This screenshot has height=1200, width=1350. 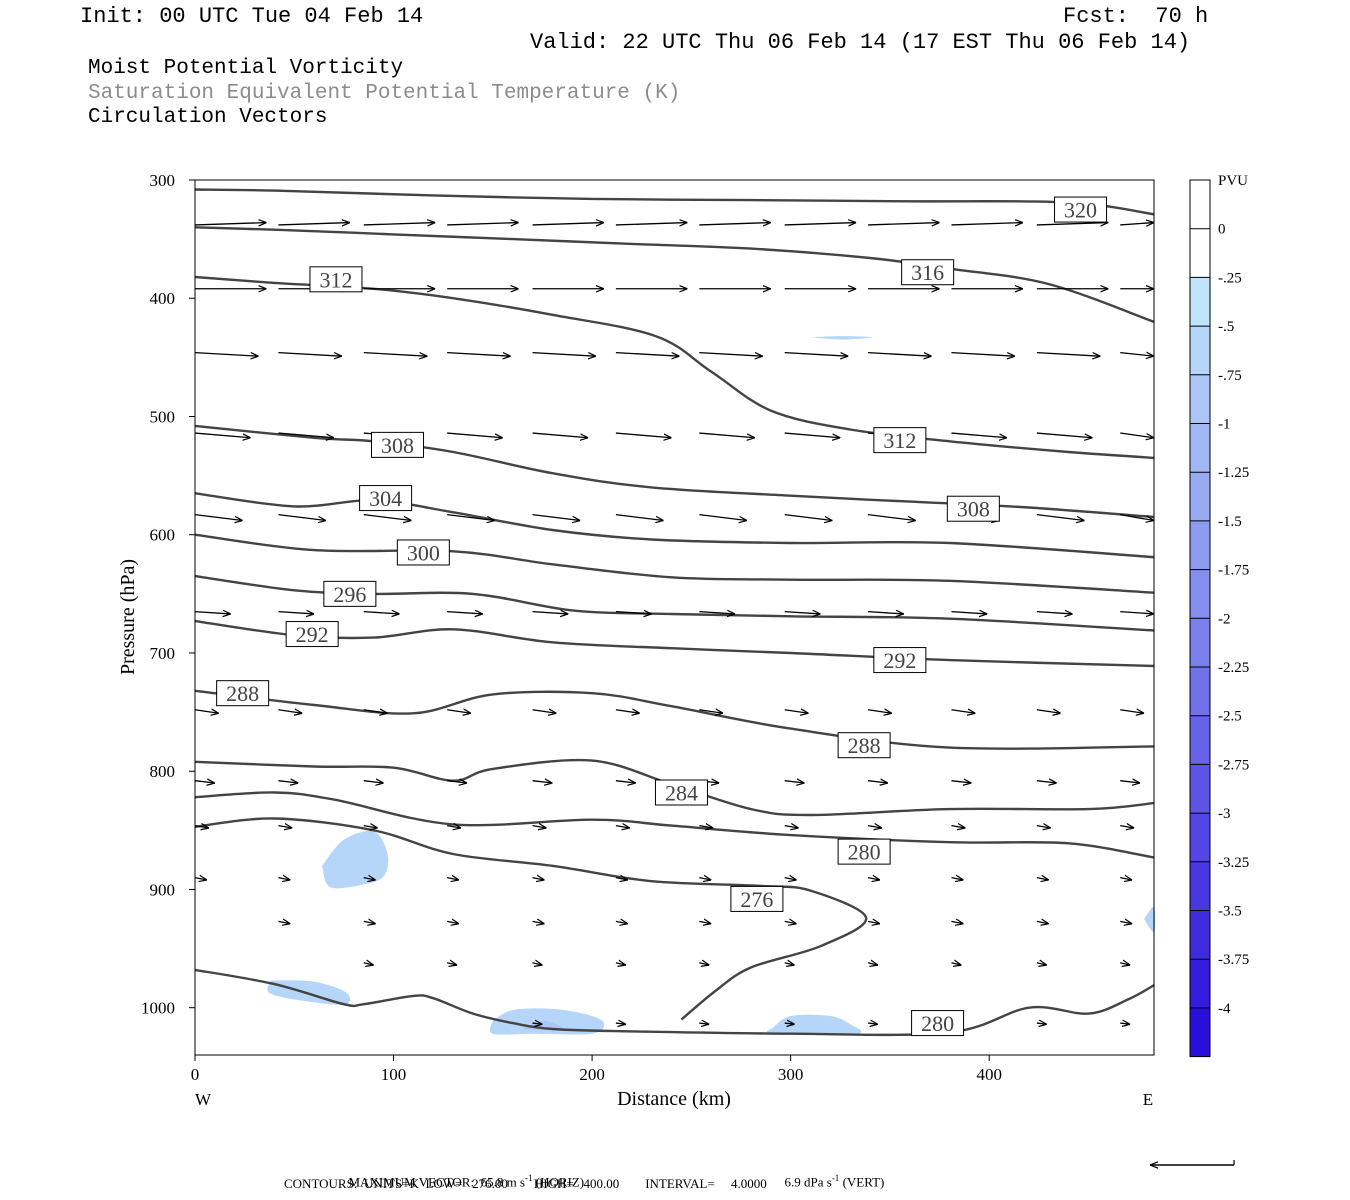 What do you see at coordinates (203, 1099) in the screenshot?
I see `x-west-label: W` at bounding box center [203, 1099].